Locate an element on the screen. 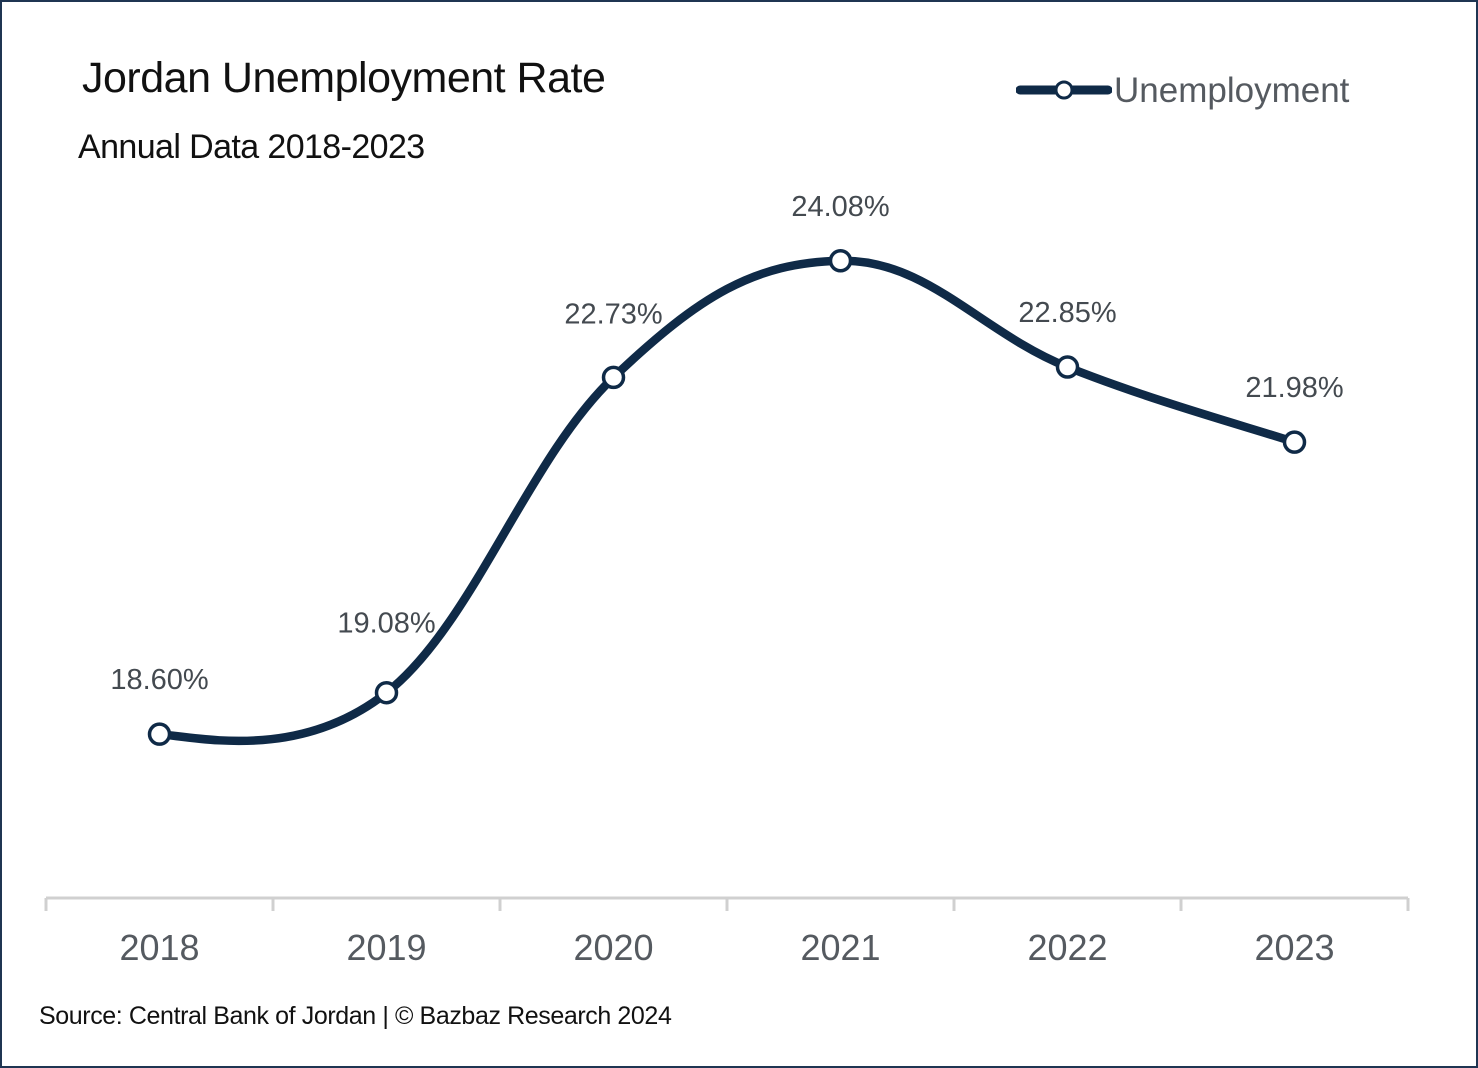 The width and height of the screenshot is (1478, 1068). chart-subtitle: Annual Data 2018-2023 is located at coordinates (251, 147).